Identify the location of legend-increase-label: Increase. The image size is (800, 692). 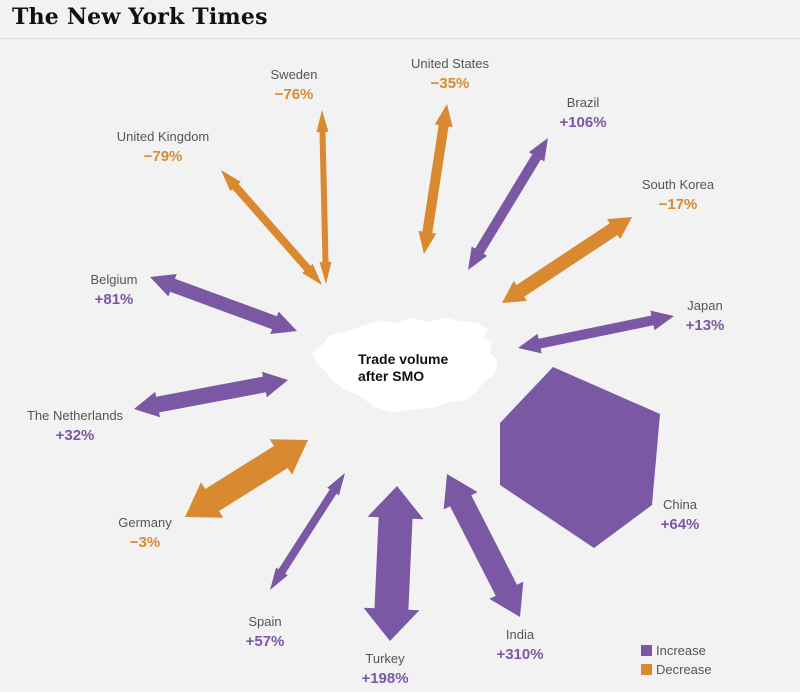
(681, 650).